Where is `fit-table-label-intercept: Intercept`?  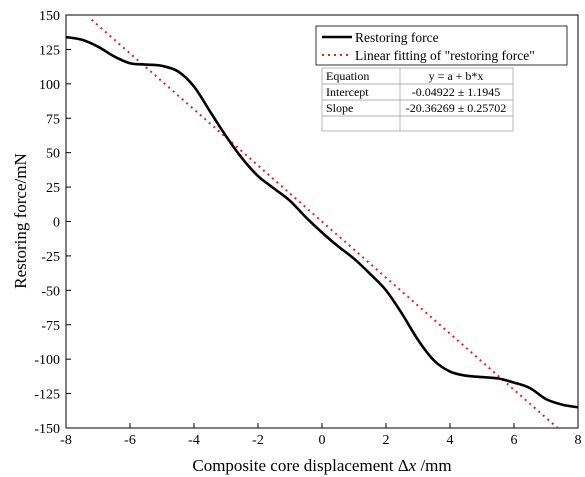
fit-table-label-intercept: Intercept is located at coordinates (347, 92).